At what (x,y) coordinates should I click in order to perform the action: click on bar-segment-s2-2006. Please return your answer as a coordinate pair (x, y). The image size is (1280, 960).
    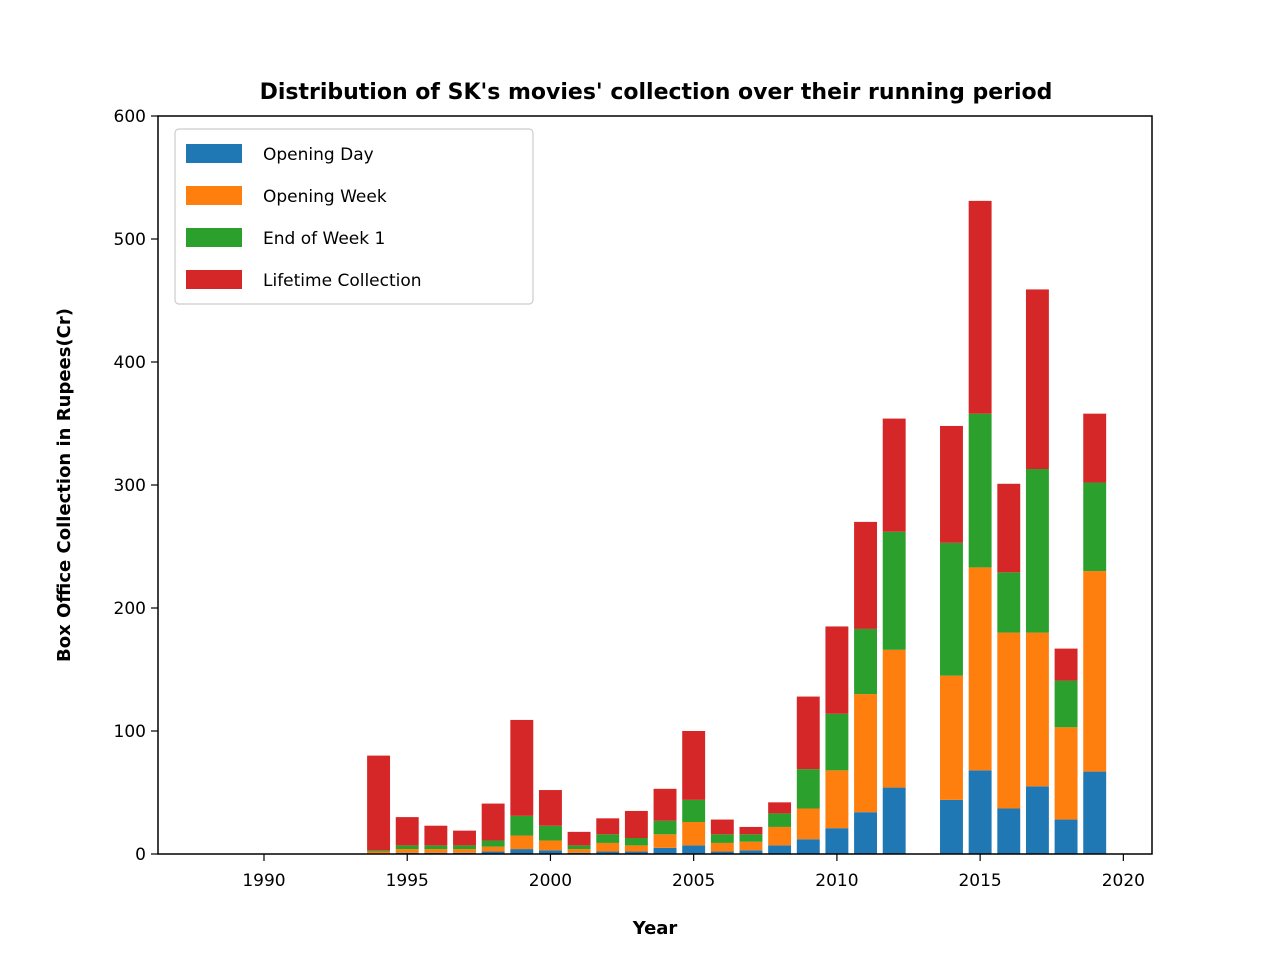
    Looking at the image, I should click on (722, 838).